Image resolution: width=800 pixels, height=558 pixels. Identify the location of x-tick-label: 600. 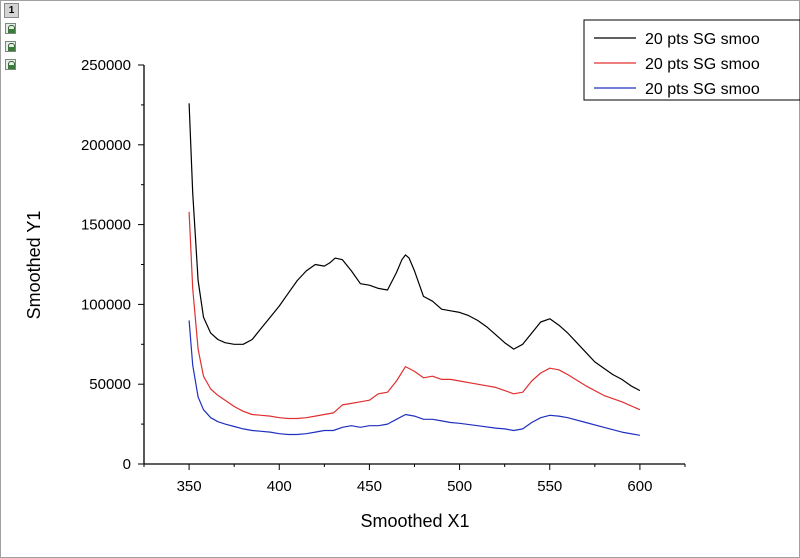
(639, 486).